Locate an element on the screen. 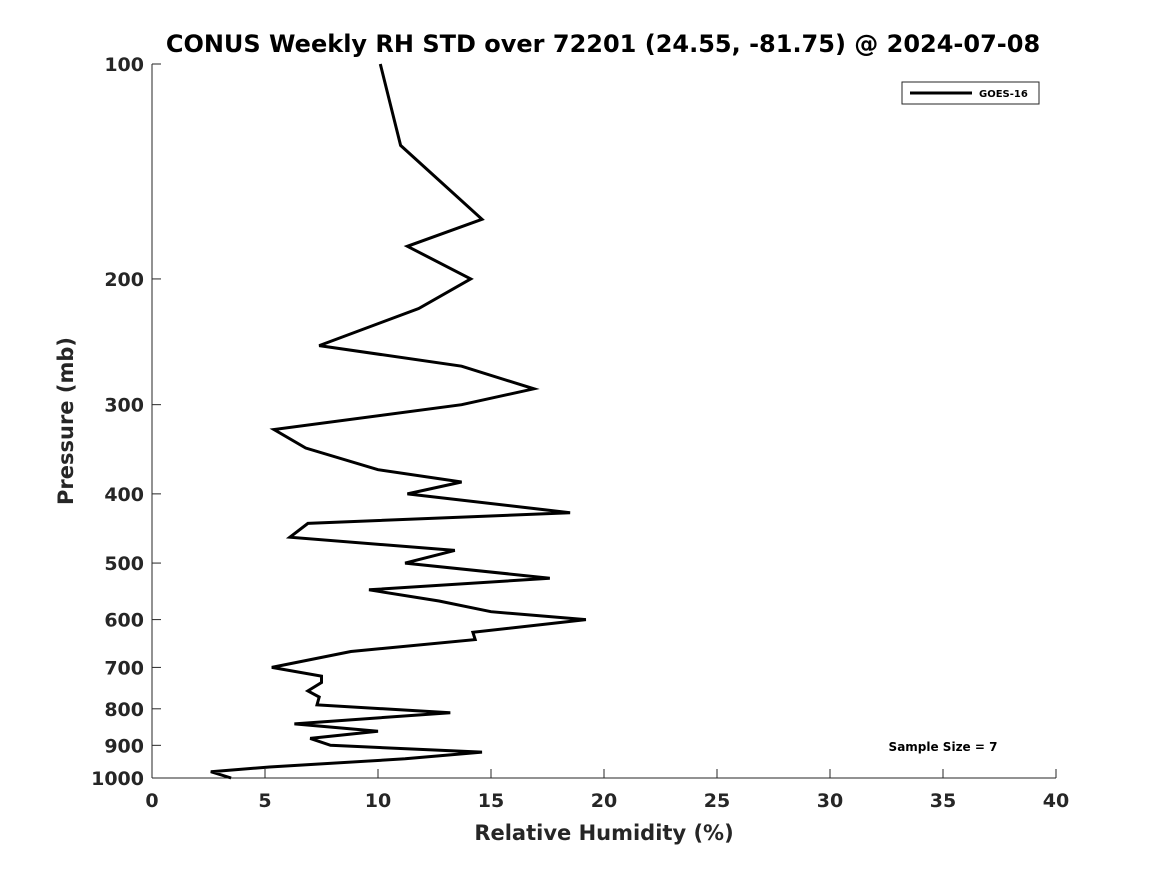  x-tick-label: 0 is located at coordinates (151, 801).